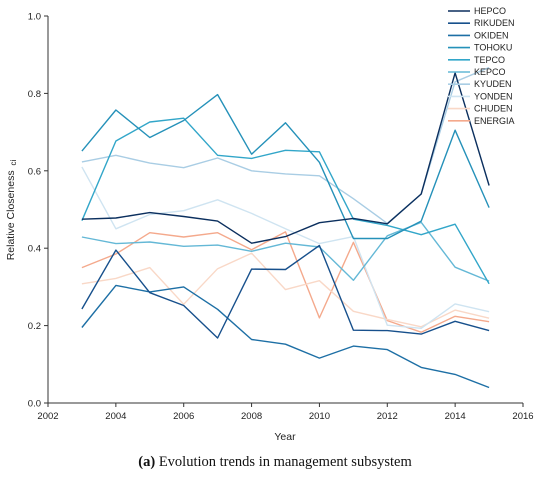 The width and height of the screenshot is (550, 480). Describe the element at coordinates (34, 94) in the screenshot. I see `y-tick-label: 0.8` at that location.